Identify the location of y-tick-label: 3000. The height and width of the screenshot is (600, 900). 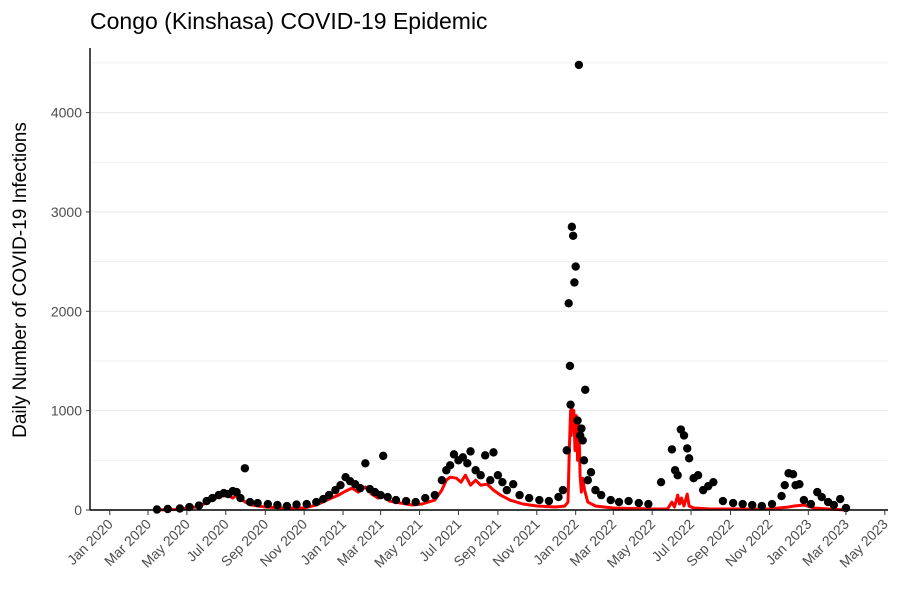
(66, 212).